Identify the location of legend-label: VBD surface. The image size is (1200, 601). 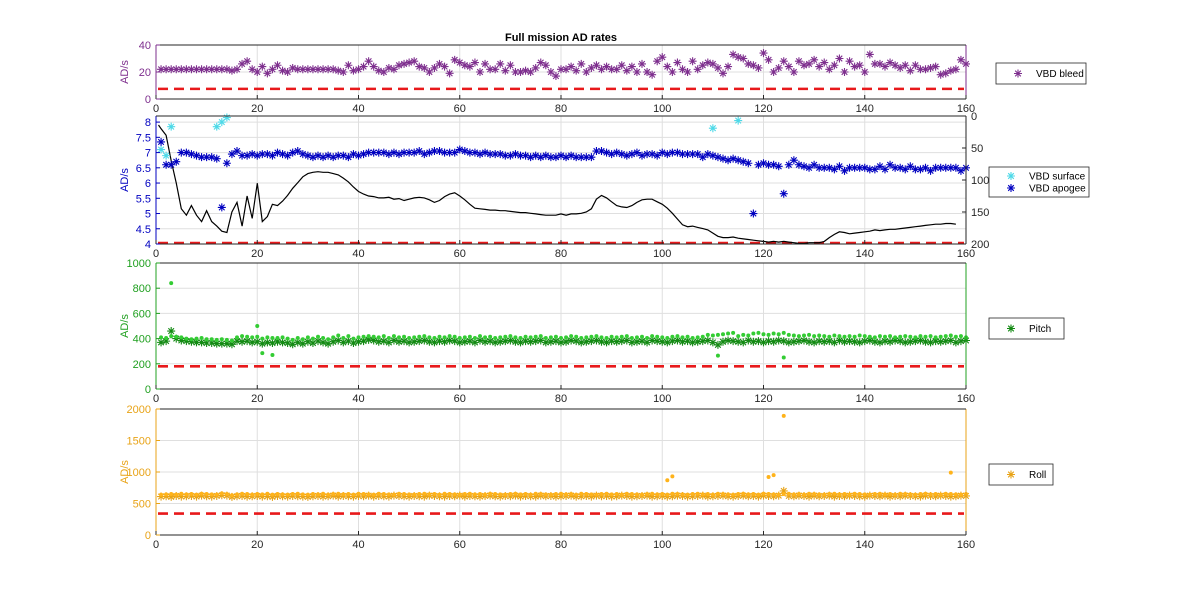
(1057, 177).